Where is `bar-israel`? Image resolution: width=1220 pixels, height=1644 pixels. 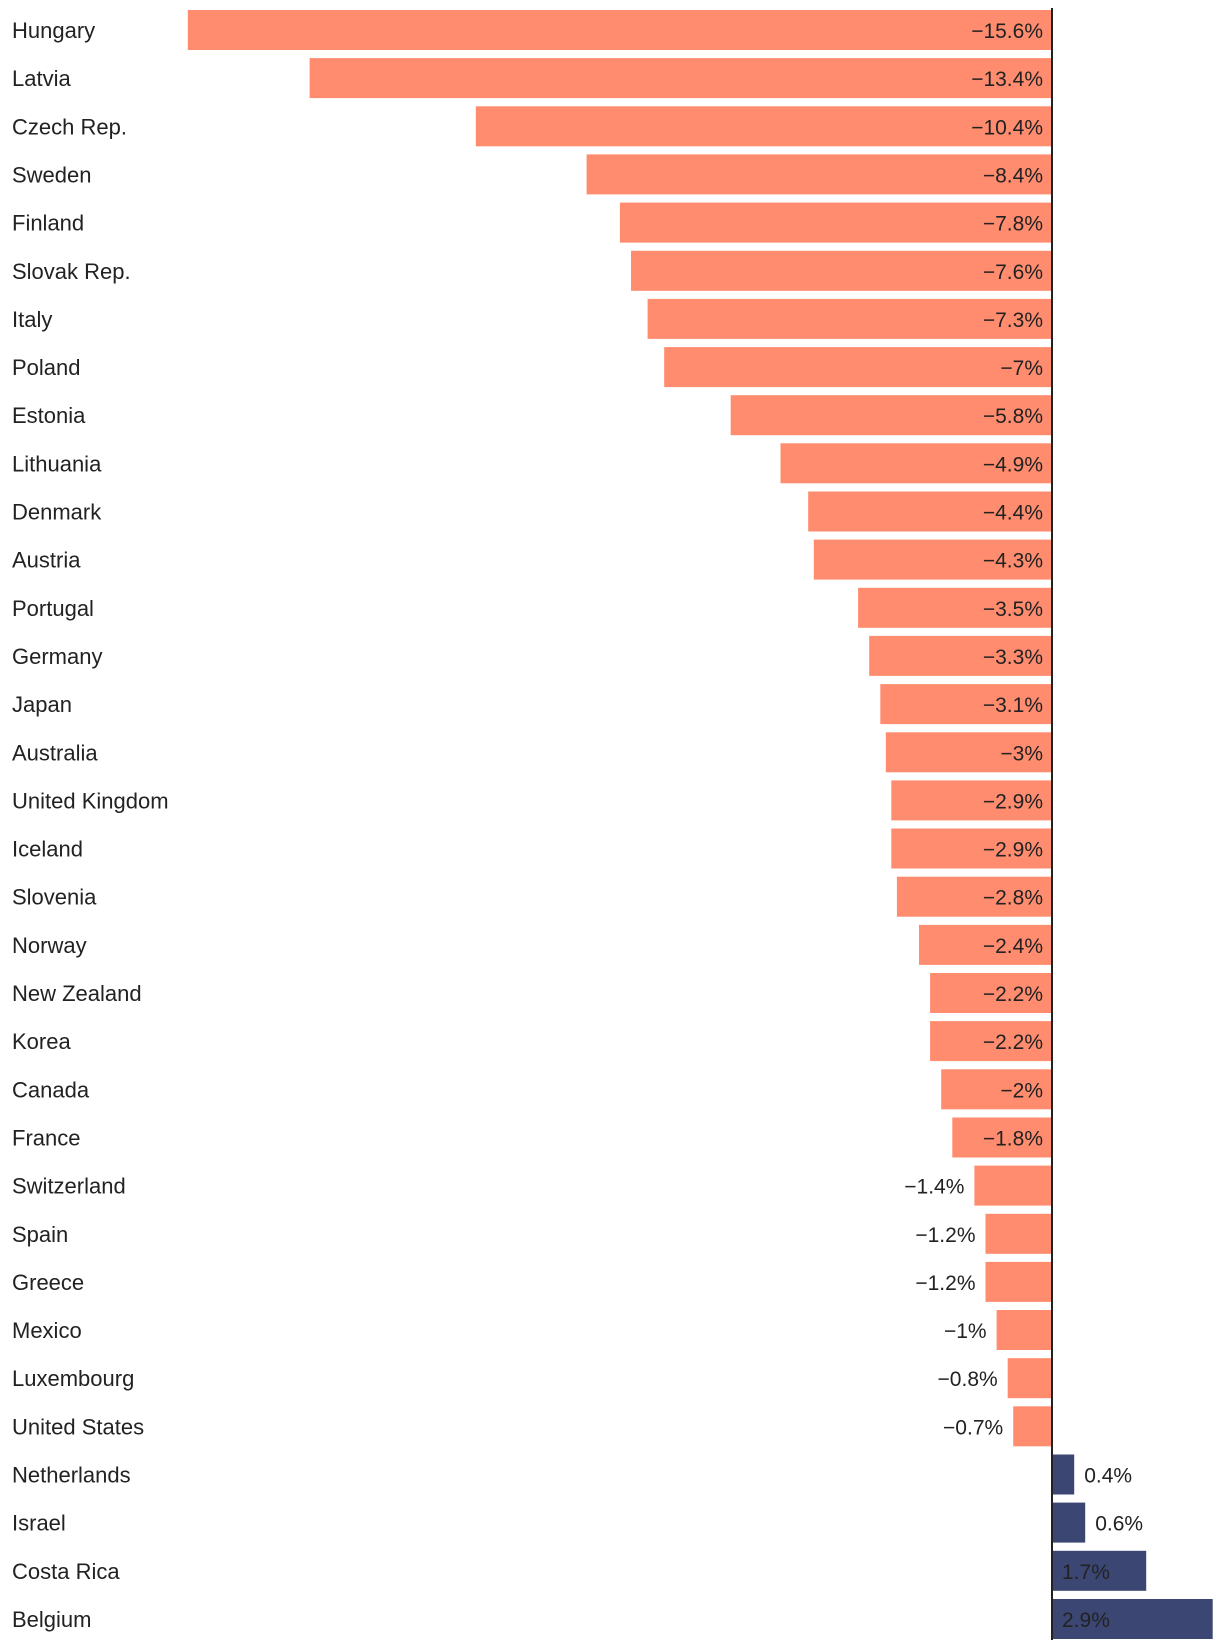 bar-israel is located at coordinates (1069, 1522).